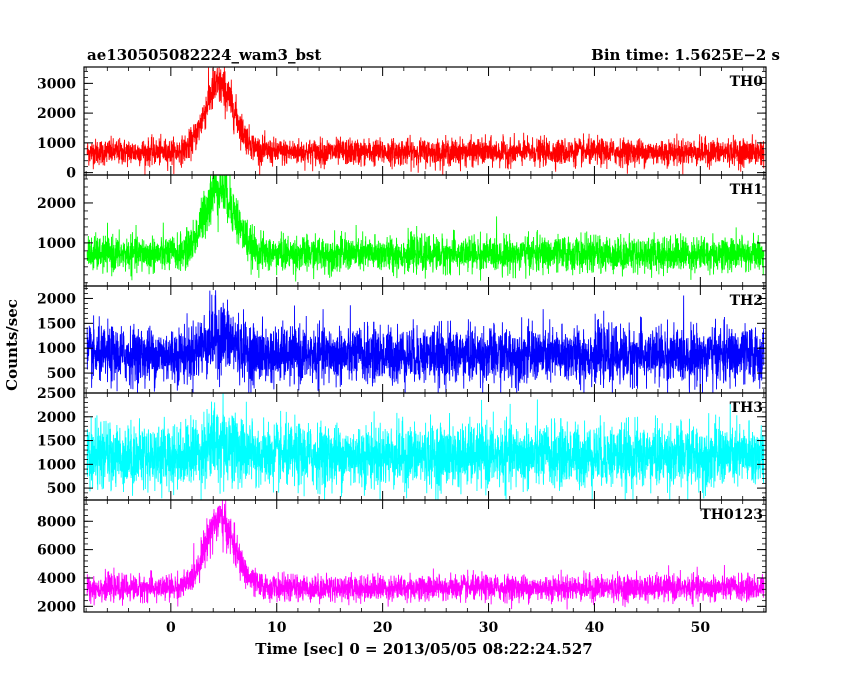 The height and width of the screenshot is (680, 850). What do you see at coordinates (425, 341) in the screenshot?
I see `series-th2-line` at bounding box center [425, 341].